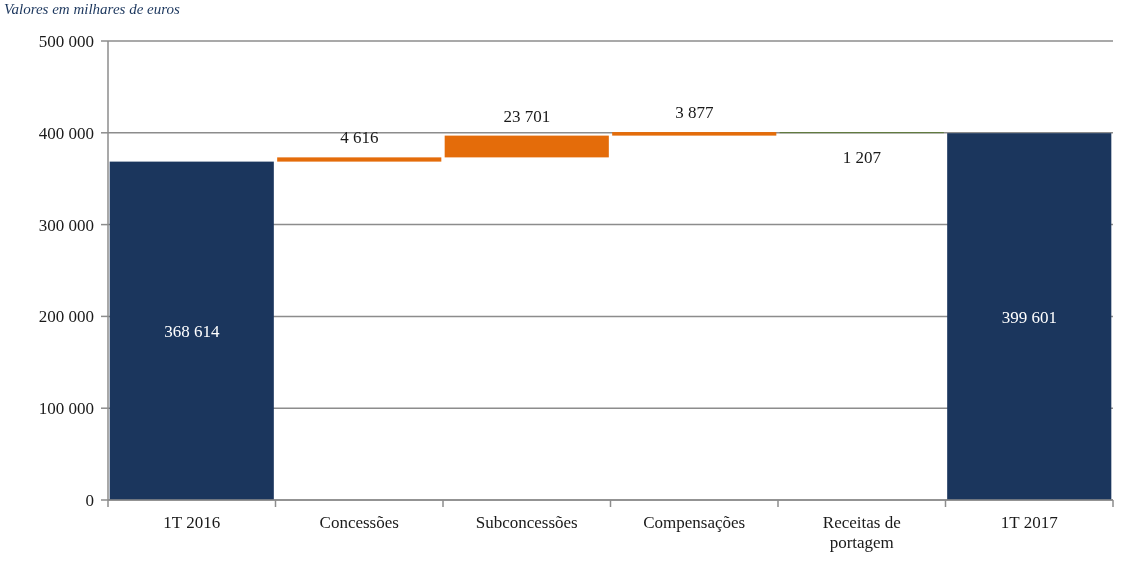  Describe the element at coordinates (862, 158) in the screenshot. I see `data-label: 1 207` at that location.